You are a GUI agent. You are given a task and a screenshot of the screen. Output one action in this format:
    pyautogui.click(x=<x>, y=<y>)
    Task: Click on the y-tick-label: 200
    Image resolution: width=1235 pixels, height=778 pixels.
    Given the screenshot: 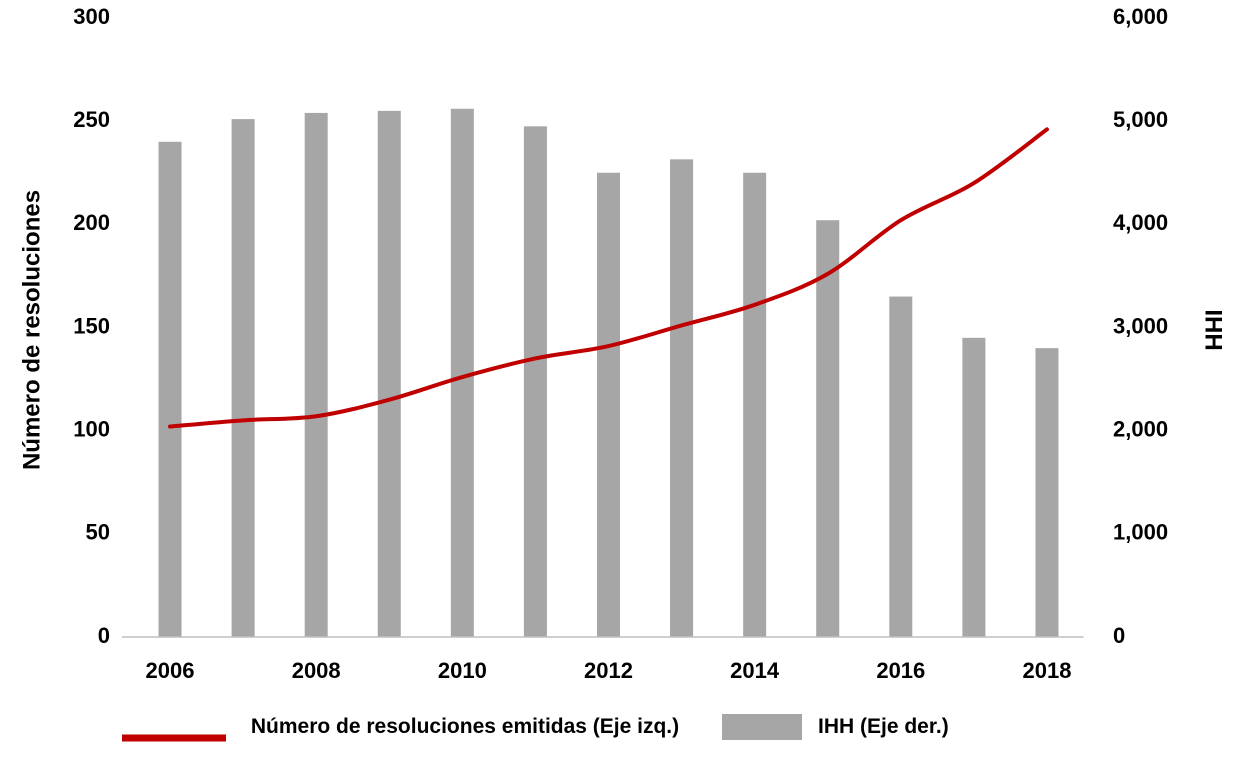 What is the action you would take?
    pyautogui.click(x=91, y=222)
    